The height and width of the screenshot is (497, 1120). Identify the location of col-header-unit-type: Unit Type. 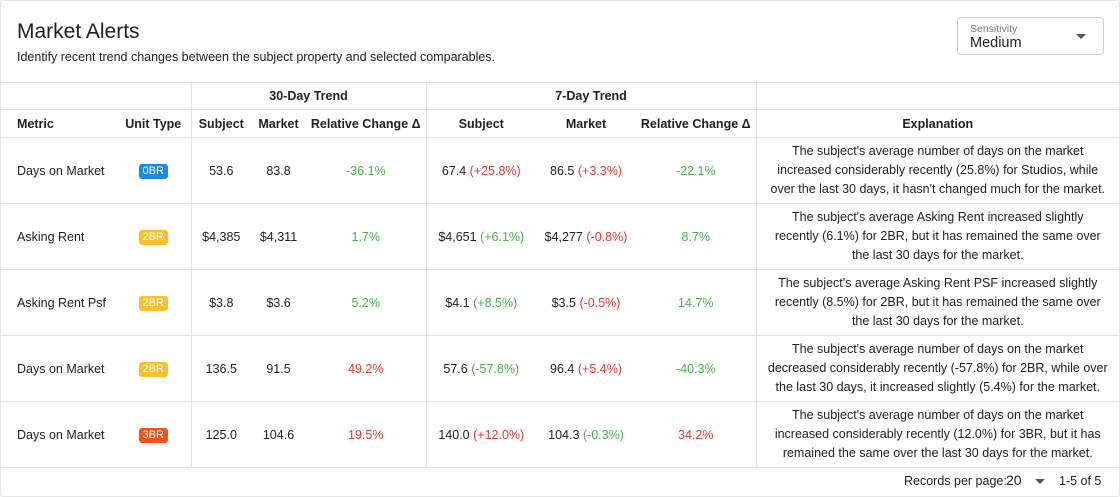
(153, 123).